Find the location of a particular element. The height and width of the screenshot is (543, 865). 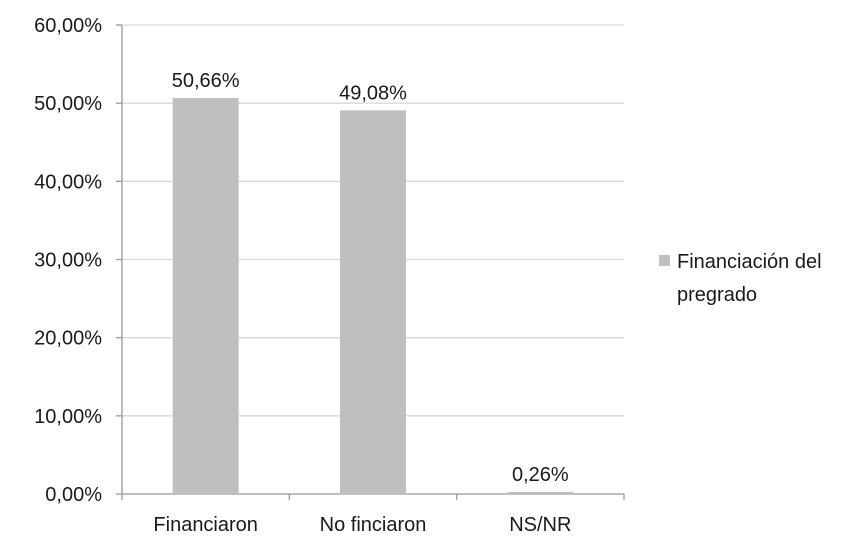

data-label: 0,26% is located at coordinates (540, 475).